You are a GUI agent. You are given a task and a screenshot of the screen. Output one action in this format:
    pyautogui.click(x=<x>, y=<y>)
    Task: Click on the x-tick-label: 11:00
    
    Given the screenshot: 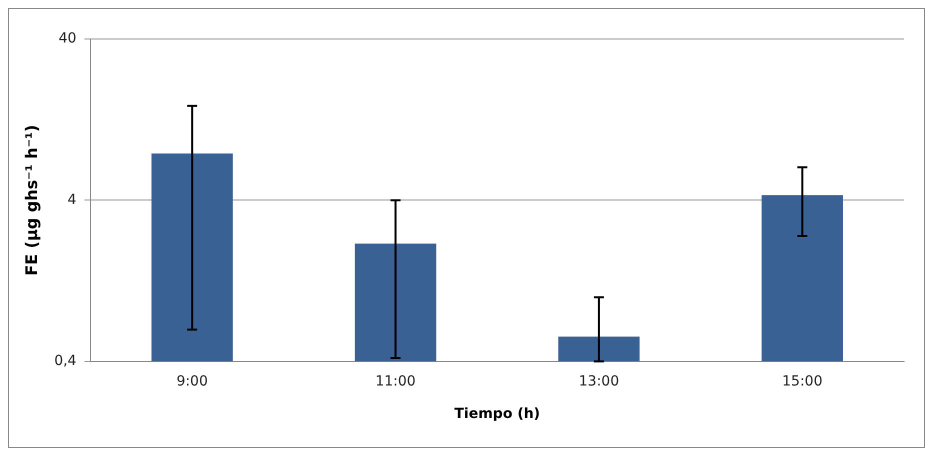 What is the action you would take?
    pyautogui.click(x=395, y=381)
    